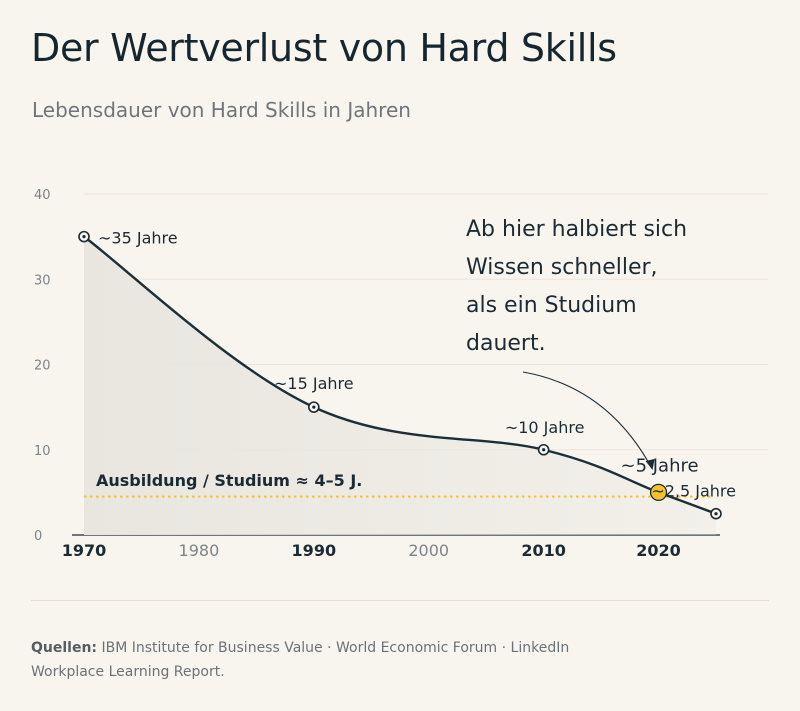  What do you see at coordinates (199, 550) in the screenshot?
I see `x-tick-label-1980: 1980` at bounding box center [199, 550].